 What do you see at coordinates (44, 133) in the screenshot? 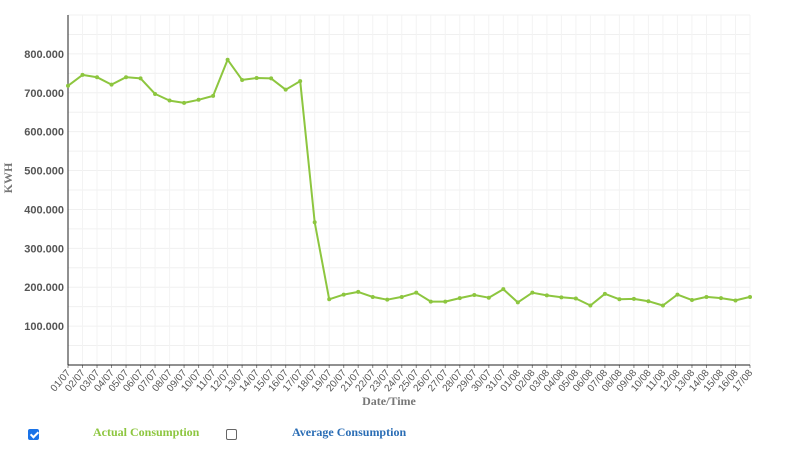
I see `y-tick-label: 600.000` at bounding box center [44, 133].